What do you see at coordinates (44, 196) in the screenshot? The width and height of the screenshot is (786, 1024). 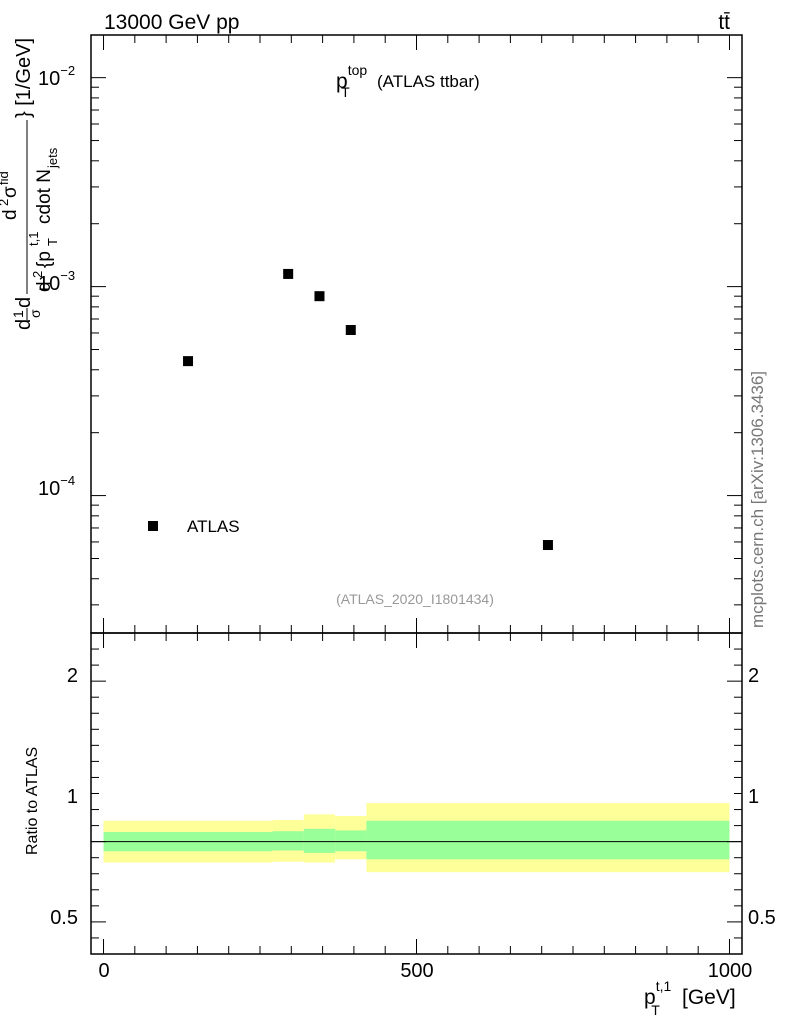 I see `svg-text: cdot N` at bounding box center [44, 196].